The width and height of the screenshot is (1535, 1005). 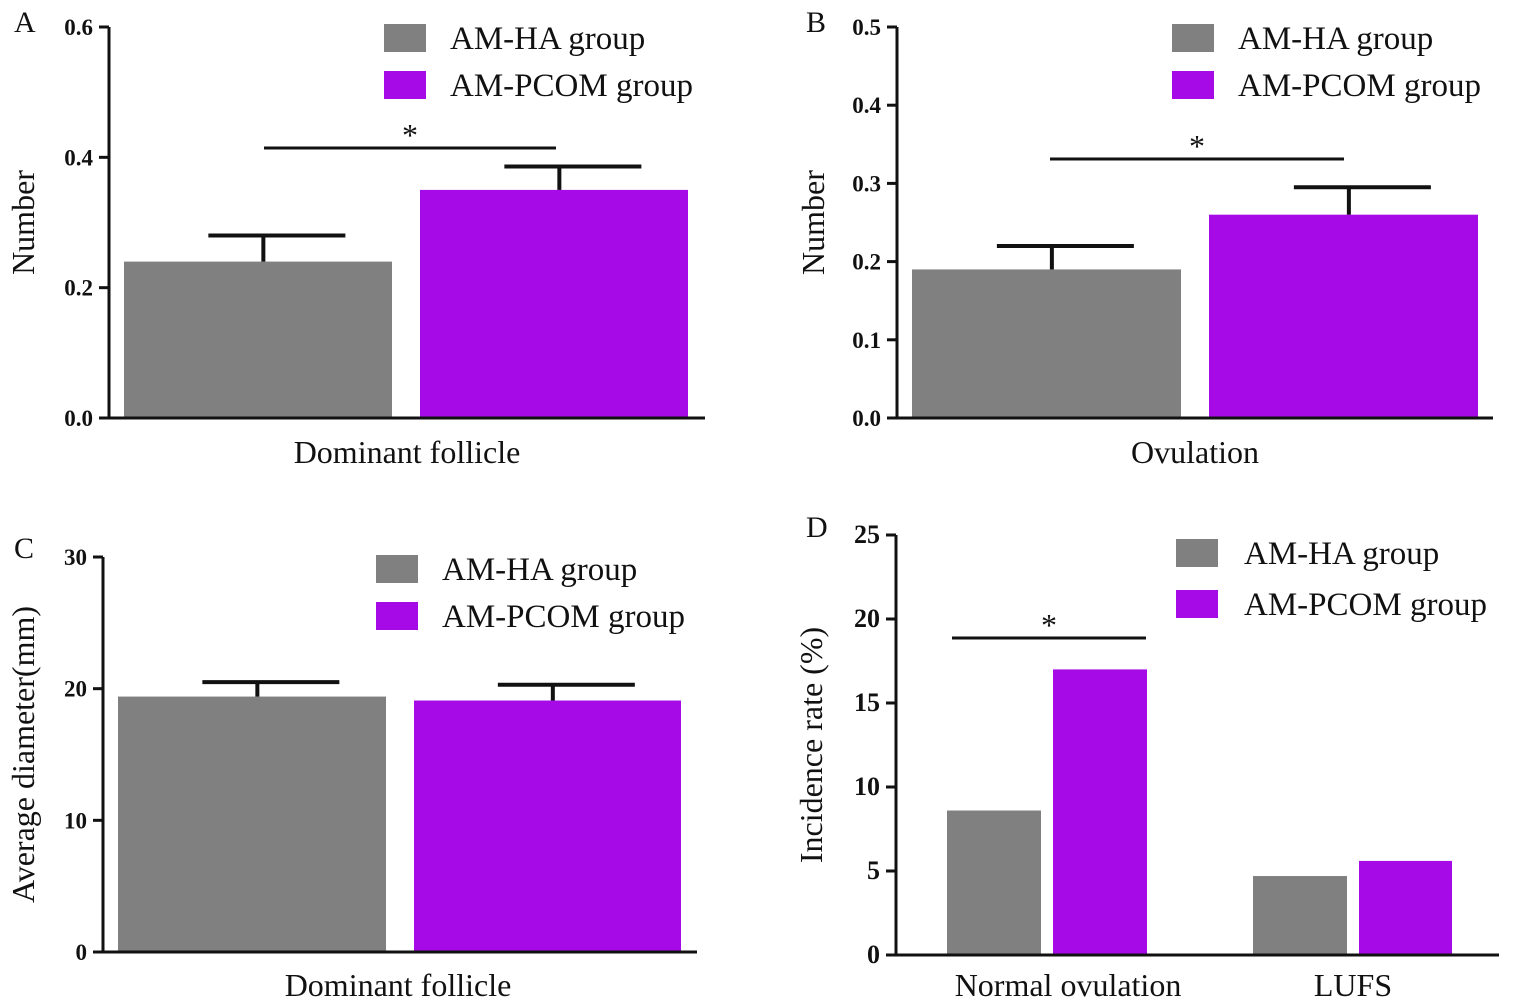 What do you see at coordinates (867, 702) in the screenshot?
I see `y-tick-label: 15` at bounding box center [867, 702].